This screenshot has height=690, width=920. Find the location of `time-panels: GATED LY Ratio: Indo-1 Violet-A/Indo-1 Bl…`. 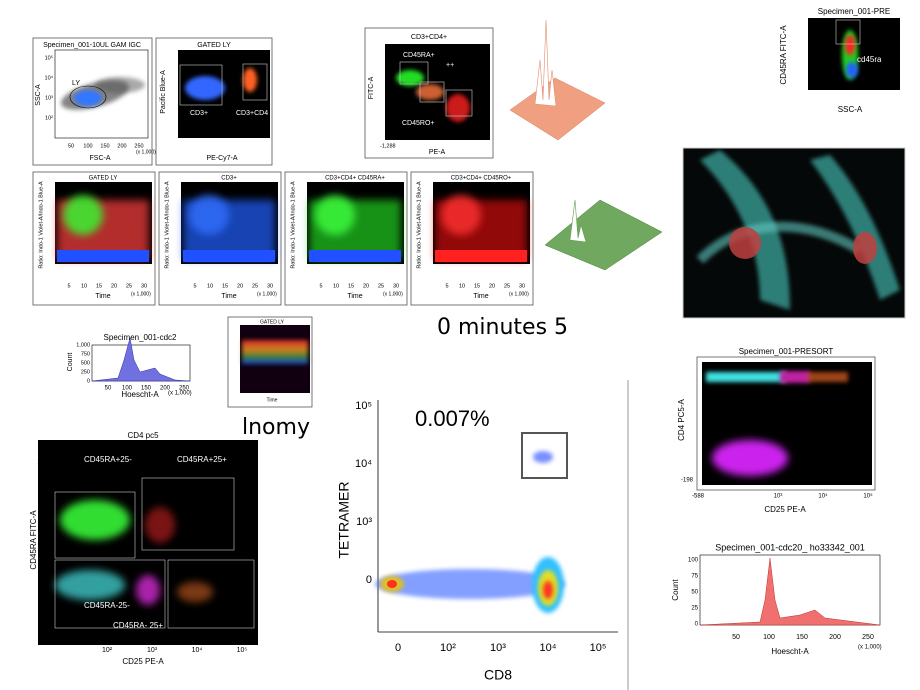

time-panels: GATED LY Ratio: Indo-1 Violet-A/Indo-1 Bl… is located at coordinates (283, 238).